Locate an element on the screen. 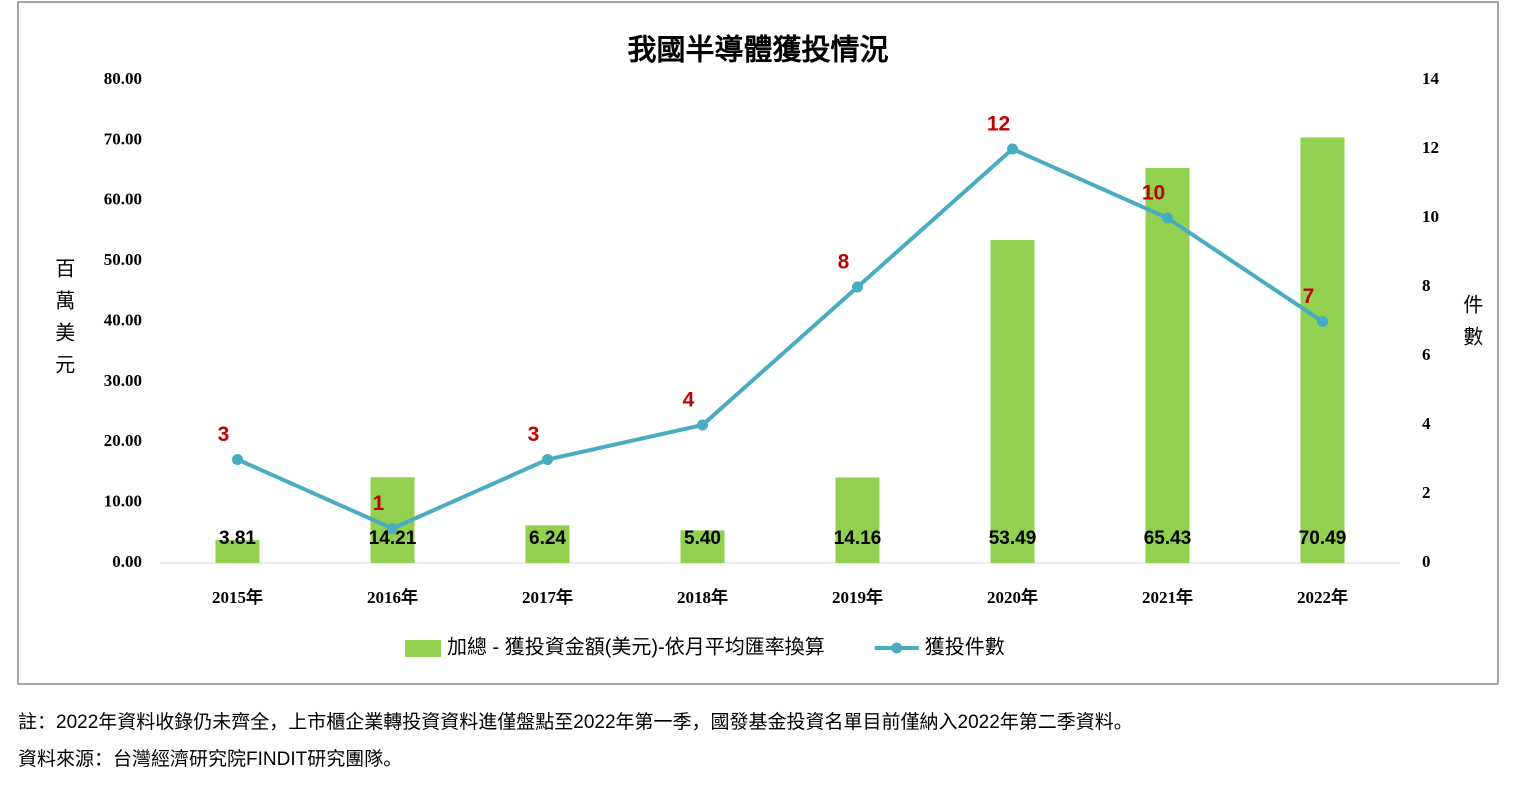 Image resolution: width=1532 pixels, height=791 pixels. data-label: 4 is located at coordinates (689, 400).